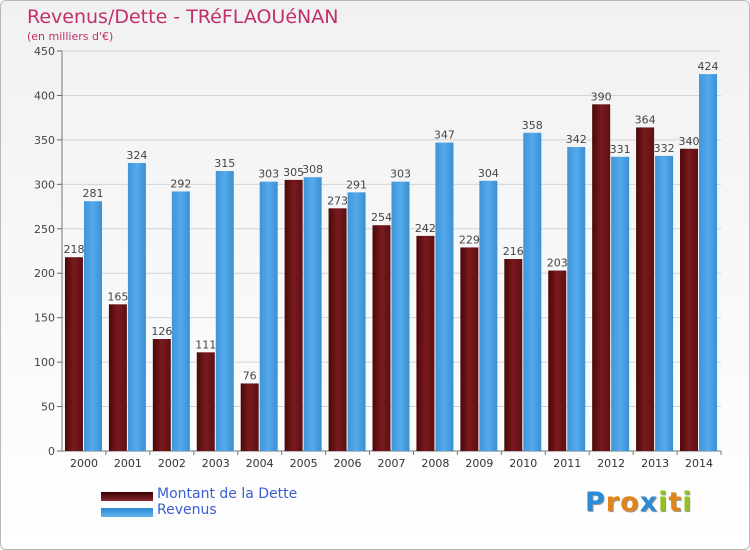  What do you see at coordinates (172, 463) in the screenshot?
I see `x-tick-label: 2002` at bounding box center [172, 463].